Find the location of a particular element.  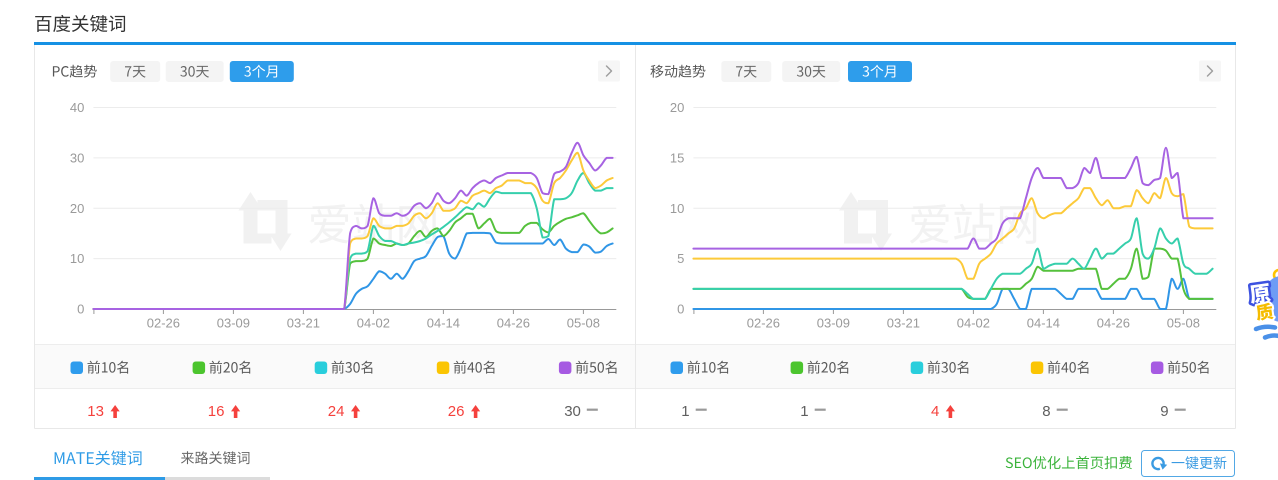

svg-text: 9 is located at coordinates (1164, 411).